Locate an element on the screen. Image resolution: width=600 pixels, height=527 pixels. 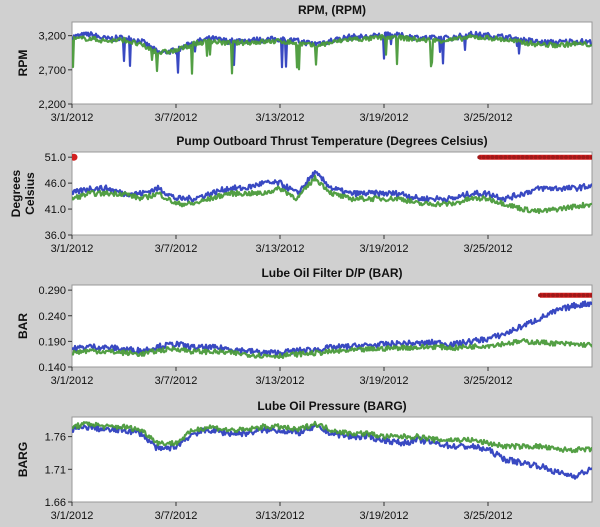
y-tick-label: 51.0 is located at coordinates (55, 158).